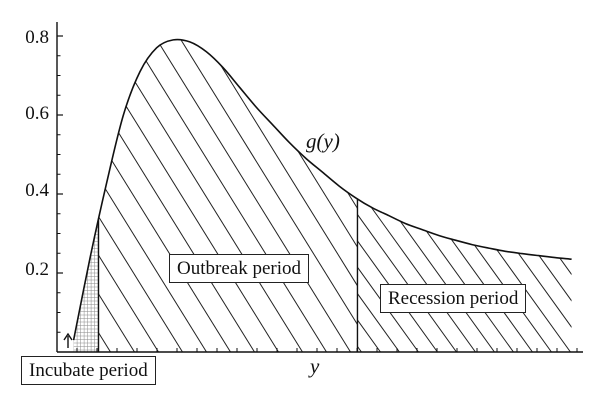 This screenshot has width=600, height=404. I want to click on y-tick-0-8: 0.8, so click(37, 37).